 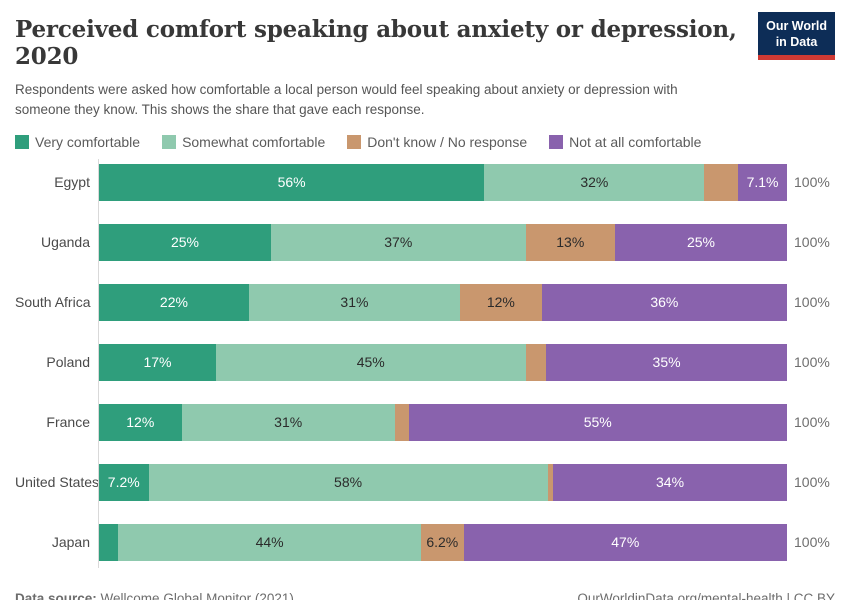 I want to click on stacked-bar: 7.2% 58% 34%, so click(x=443, y=482).